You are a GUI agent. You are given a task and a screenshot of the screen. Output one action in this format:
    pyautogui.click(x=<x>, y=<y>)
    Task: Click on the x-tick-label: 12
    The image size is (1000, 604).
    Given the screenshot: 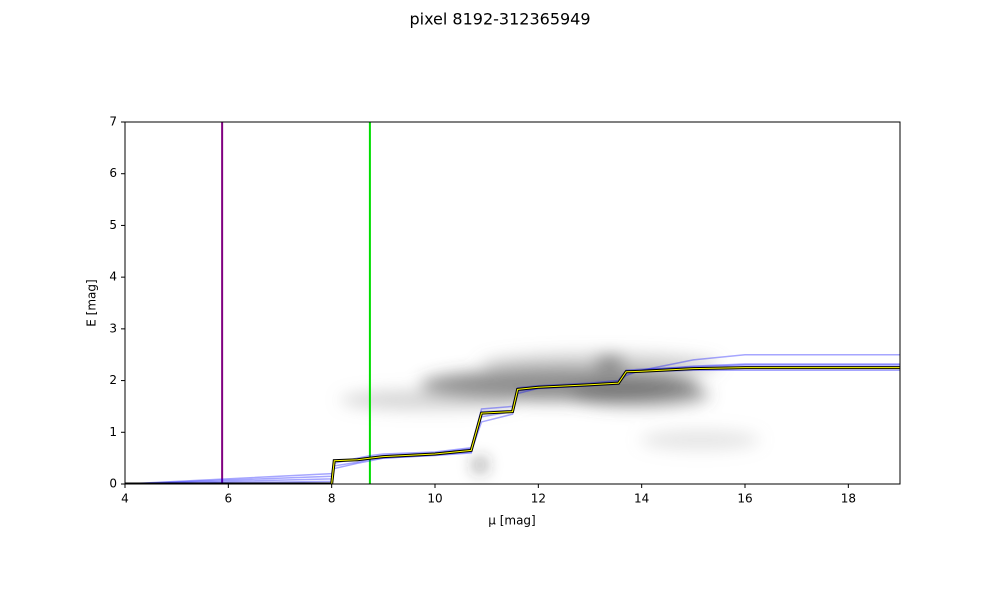 What is the action you would take?
    pyautogui.click(x=538, y=499)
    